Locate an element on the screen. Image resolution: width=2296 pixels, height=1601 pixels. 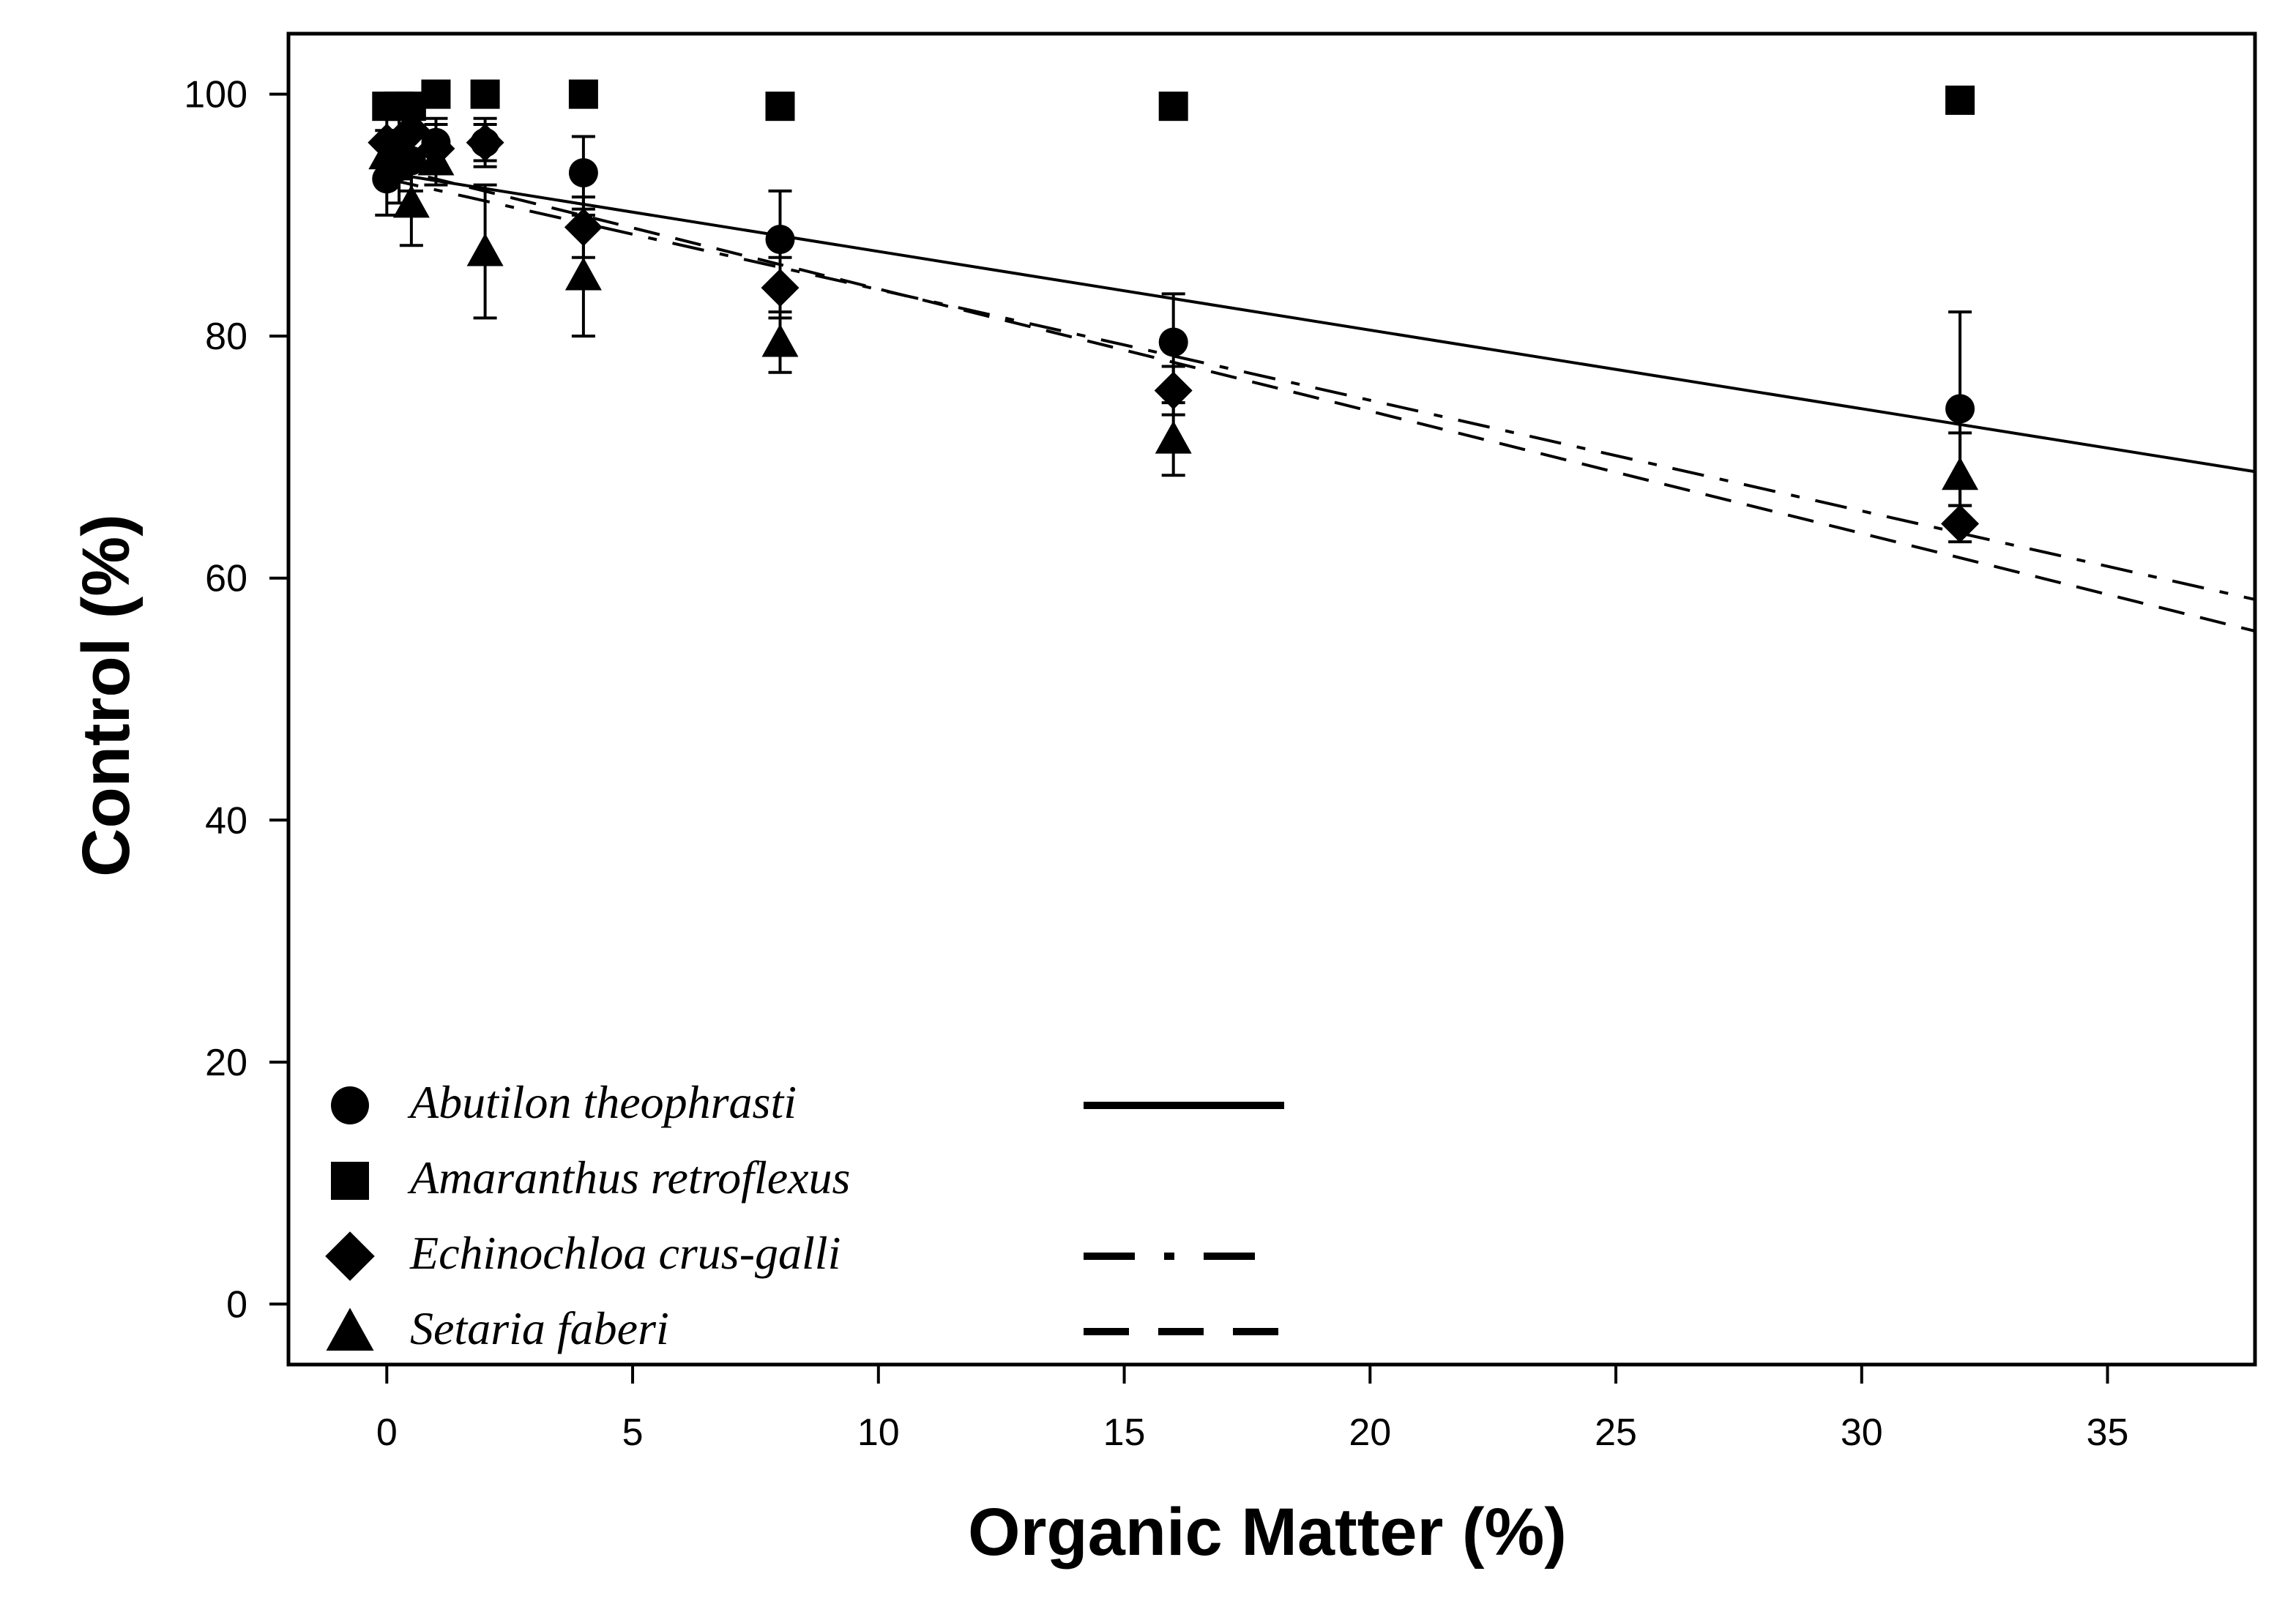
x-axis-title: Organic Matter (%) is located at coordinates (1267, 1532).